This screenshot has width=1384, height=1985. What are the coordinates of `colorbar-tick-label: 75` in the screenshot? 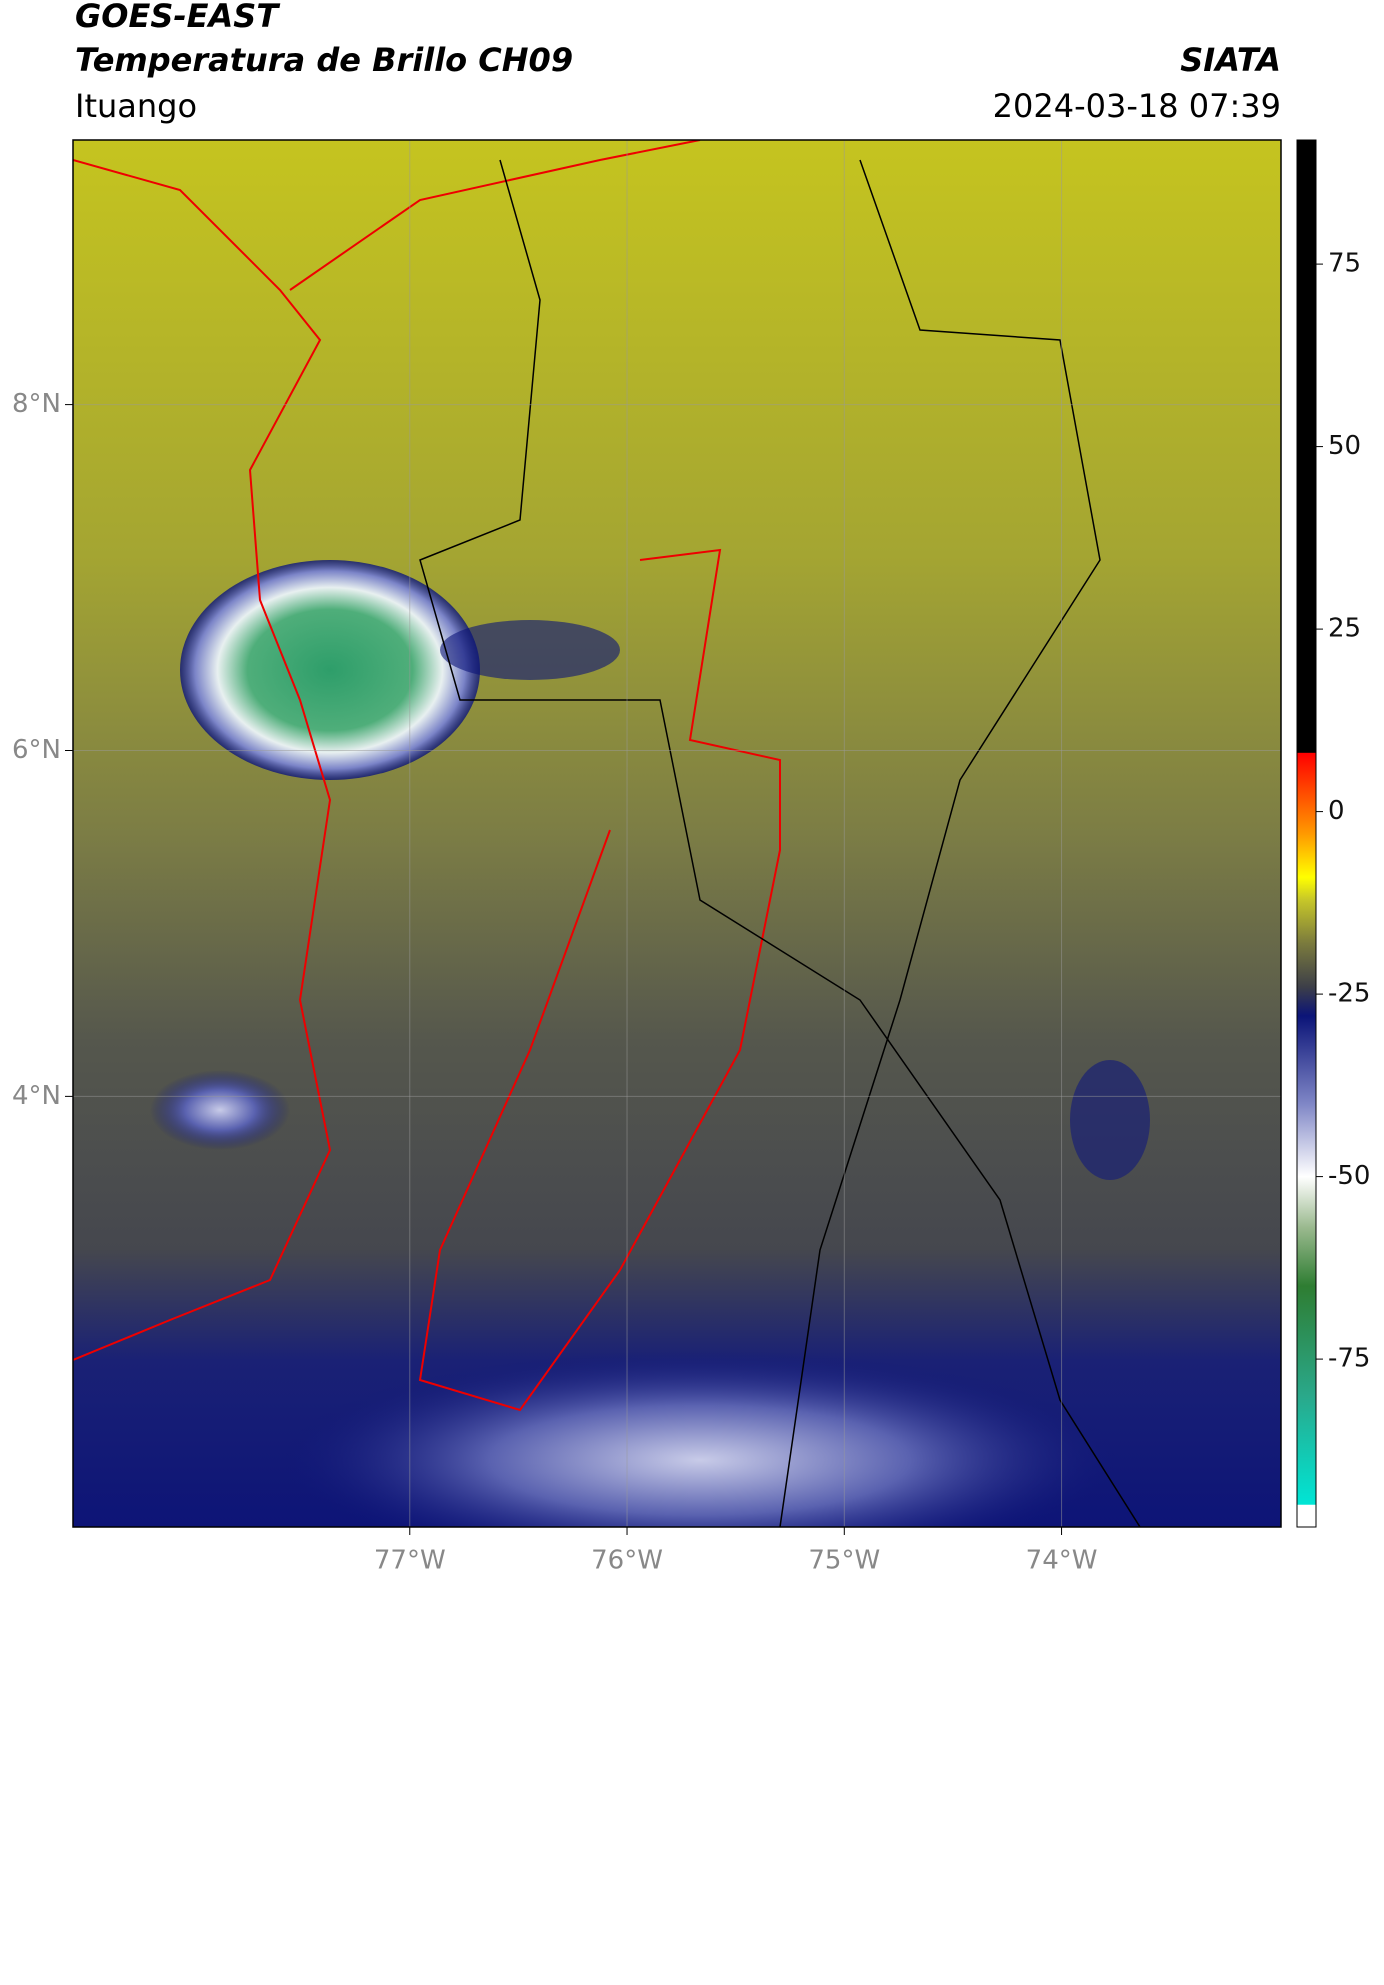 It's located at (1344, 264).